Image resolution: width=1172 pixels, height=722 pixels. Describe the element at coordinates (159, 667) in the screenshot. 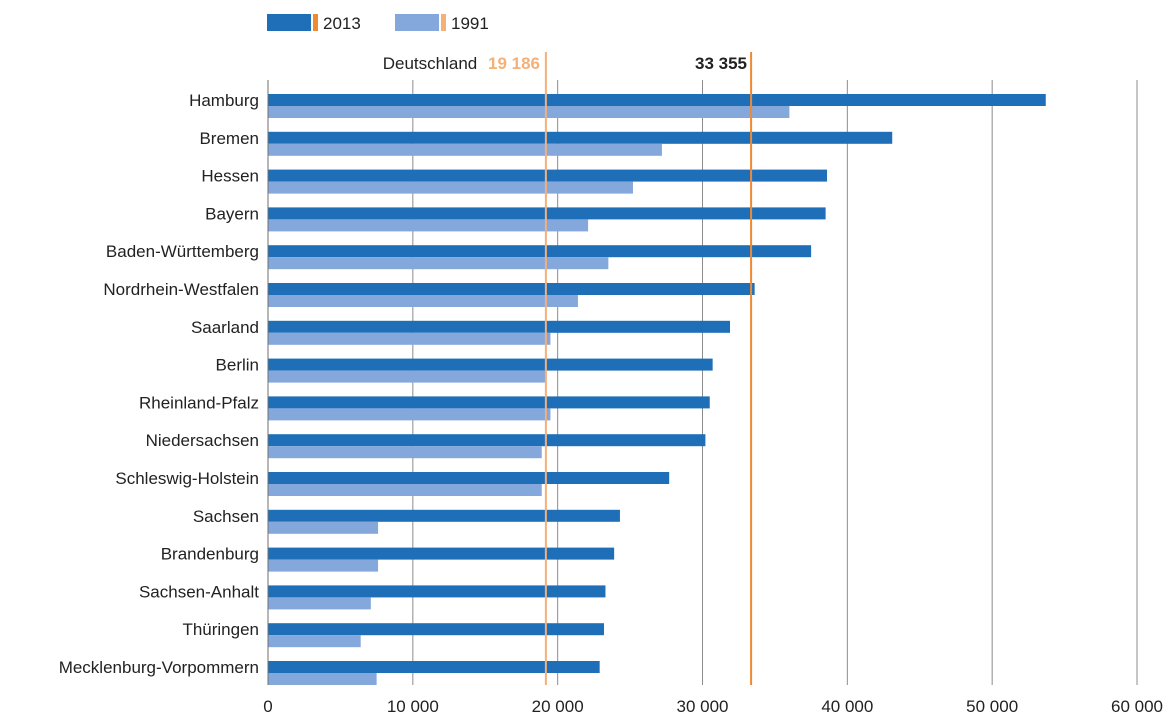

I see `category-label: Mecklenburg-Vorpommern` at that location.